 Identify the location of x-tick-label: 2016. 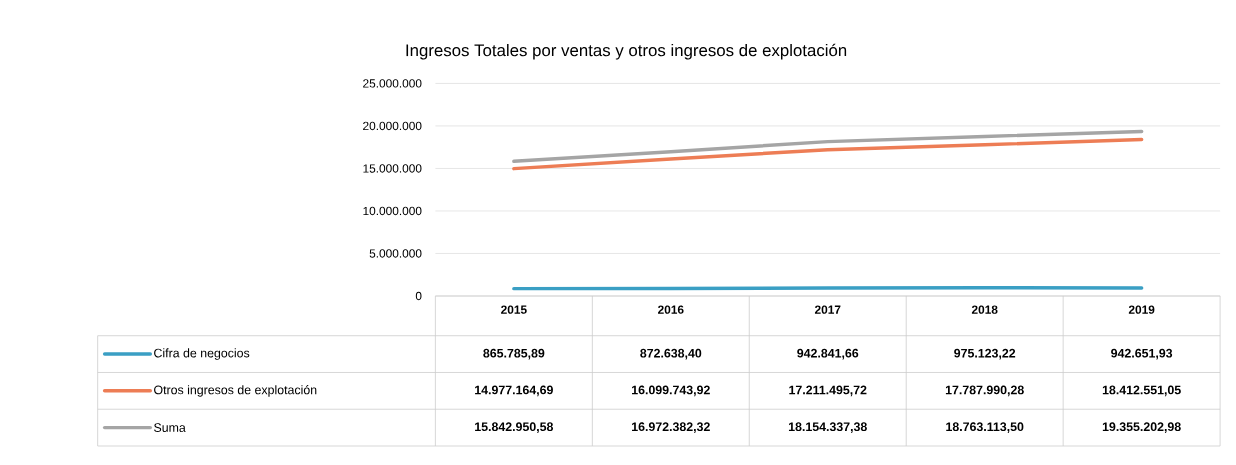
(671, 309).